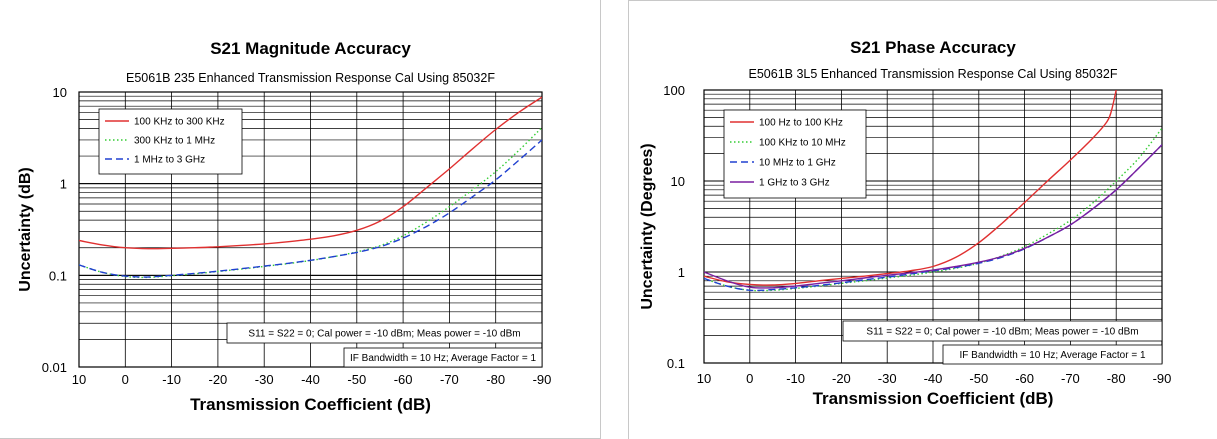 Image resolution: width=1217 pixels, height=439 pixels. I want to click on legend-label: 300 KHz to 1 MHz, so click(174, 141).